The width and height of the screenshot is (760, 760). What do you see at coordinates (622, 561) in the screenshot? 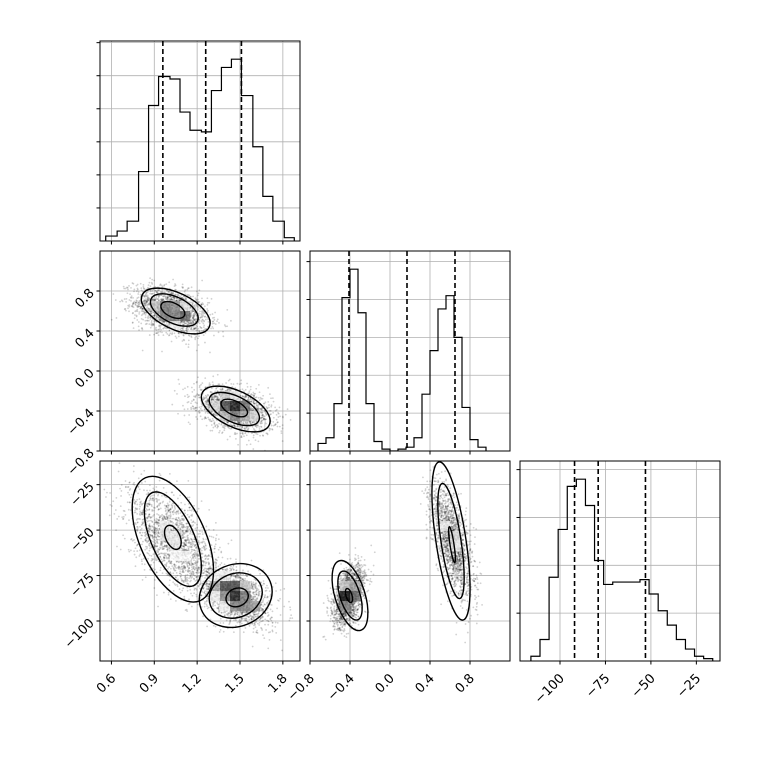
I see `histogram-2-bars` at bounding box center [622, 561].